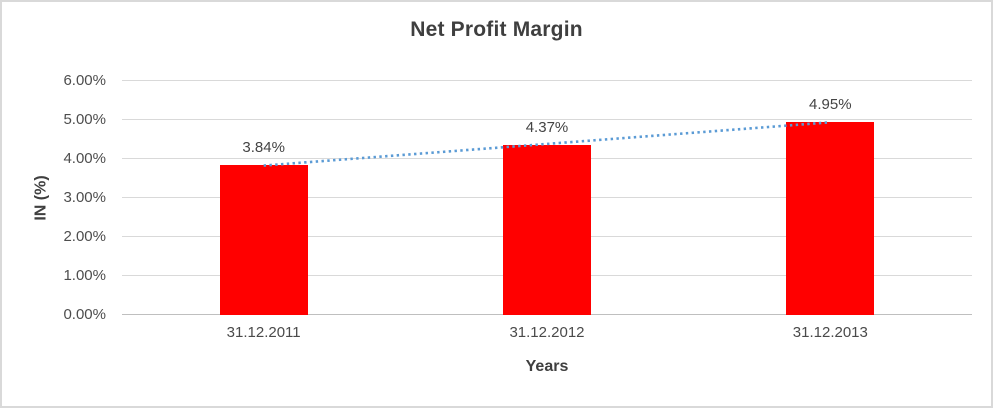 The width and height of the screenshot is (993, 408). Describe the element at coordinates (84, 197) in the screenshot. I see `y-tick-label: 3.00%` at that location.